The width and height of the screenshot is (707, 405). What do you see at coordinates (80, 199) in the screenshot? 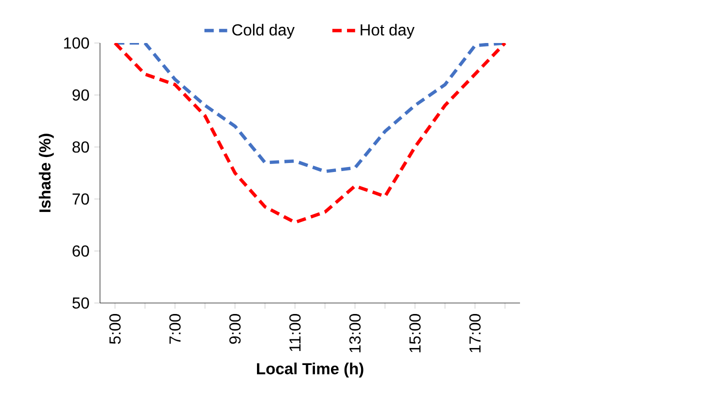
I see `y-tick-label: 70` at bounding box center [80, 199].